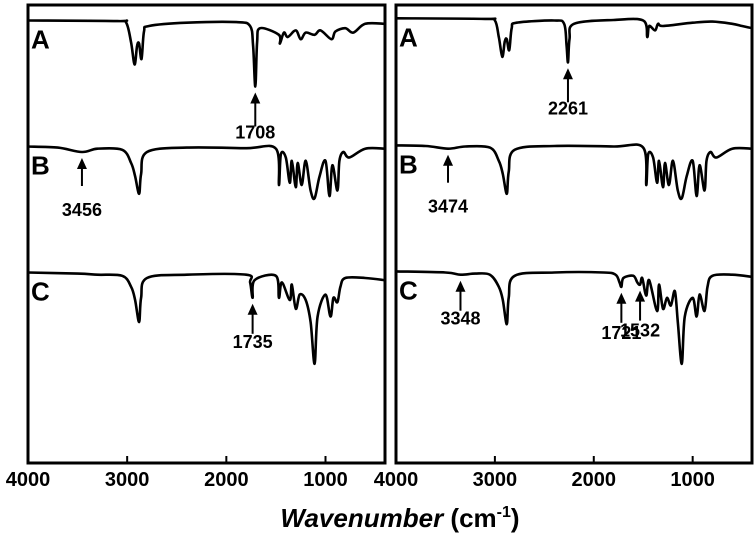 The width and height of the screenshot is (756, 541). I want to click on peak-annotation-label: 3456, so click(82, 210).